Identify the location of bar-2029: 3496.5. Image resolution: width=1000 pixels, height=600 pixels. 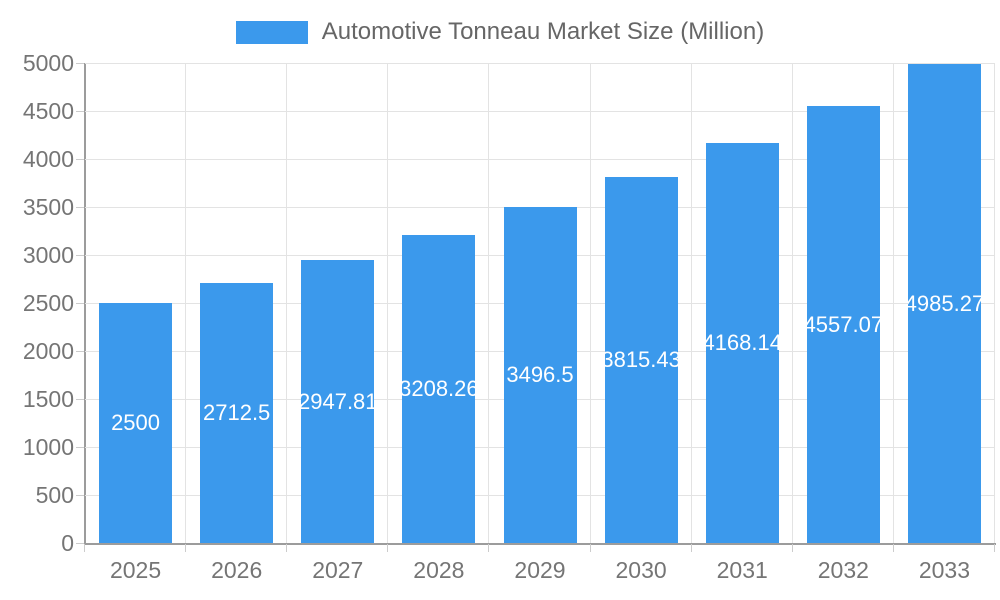
(540, 375).